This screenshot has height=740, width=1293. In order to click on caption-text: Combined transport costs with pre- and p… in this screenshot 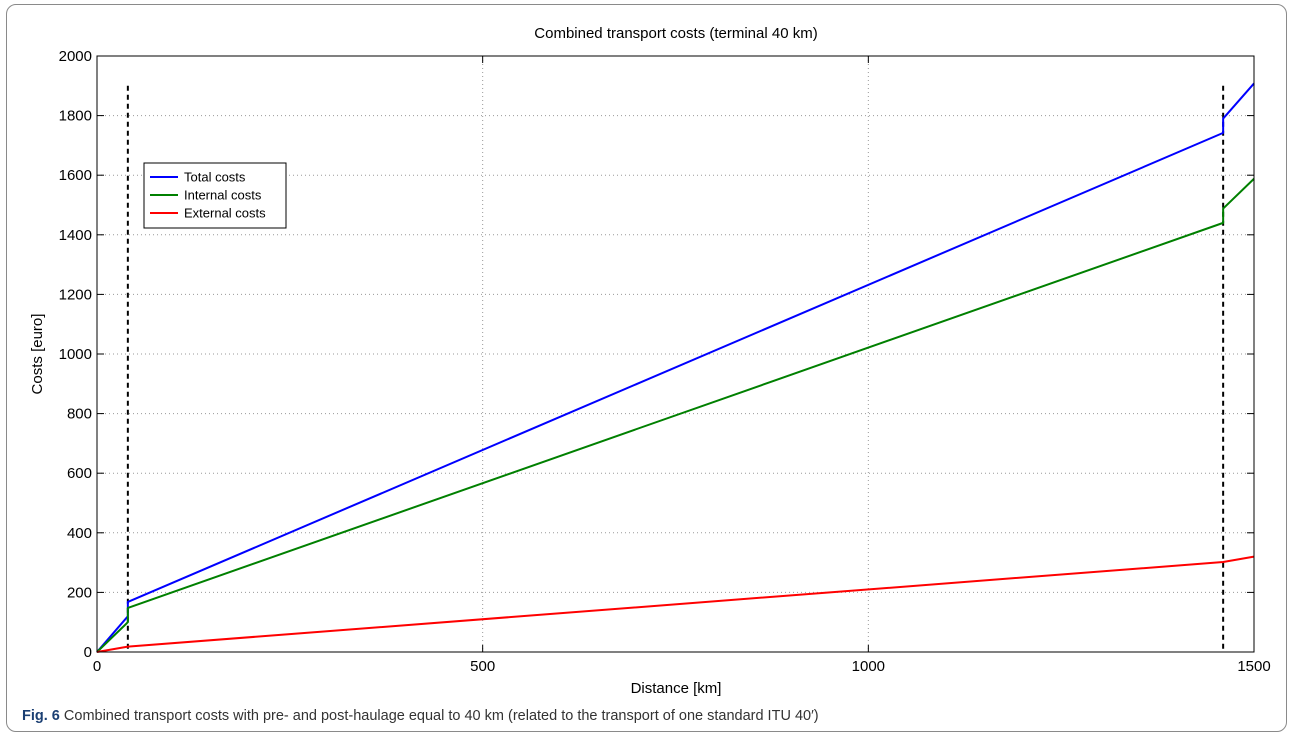, I will do `click(441, 716)`.